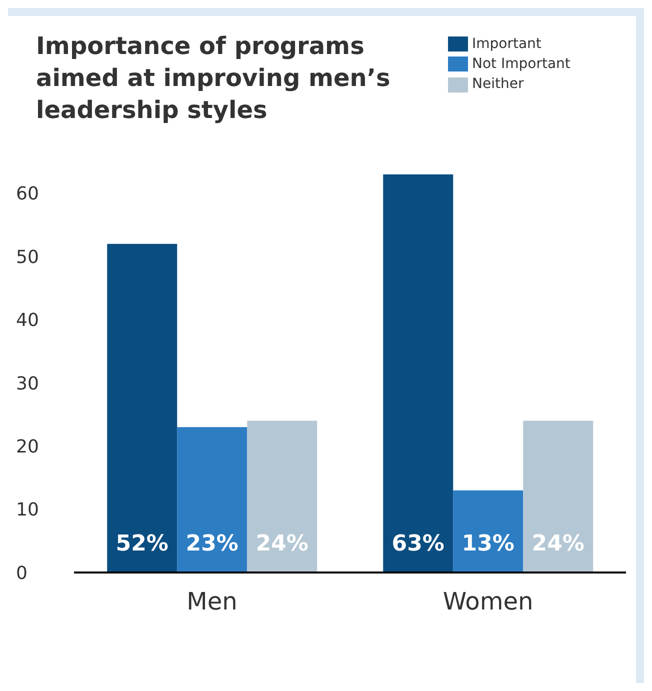 The height and width of the screenshot is (691, 652). Describe the element at coordinates (27, 321) in the screenshot. I see `y-tick-label: 40` at that location.